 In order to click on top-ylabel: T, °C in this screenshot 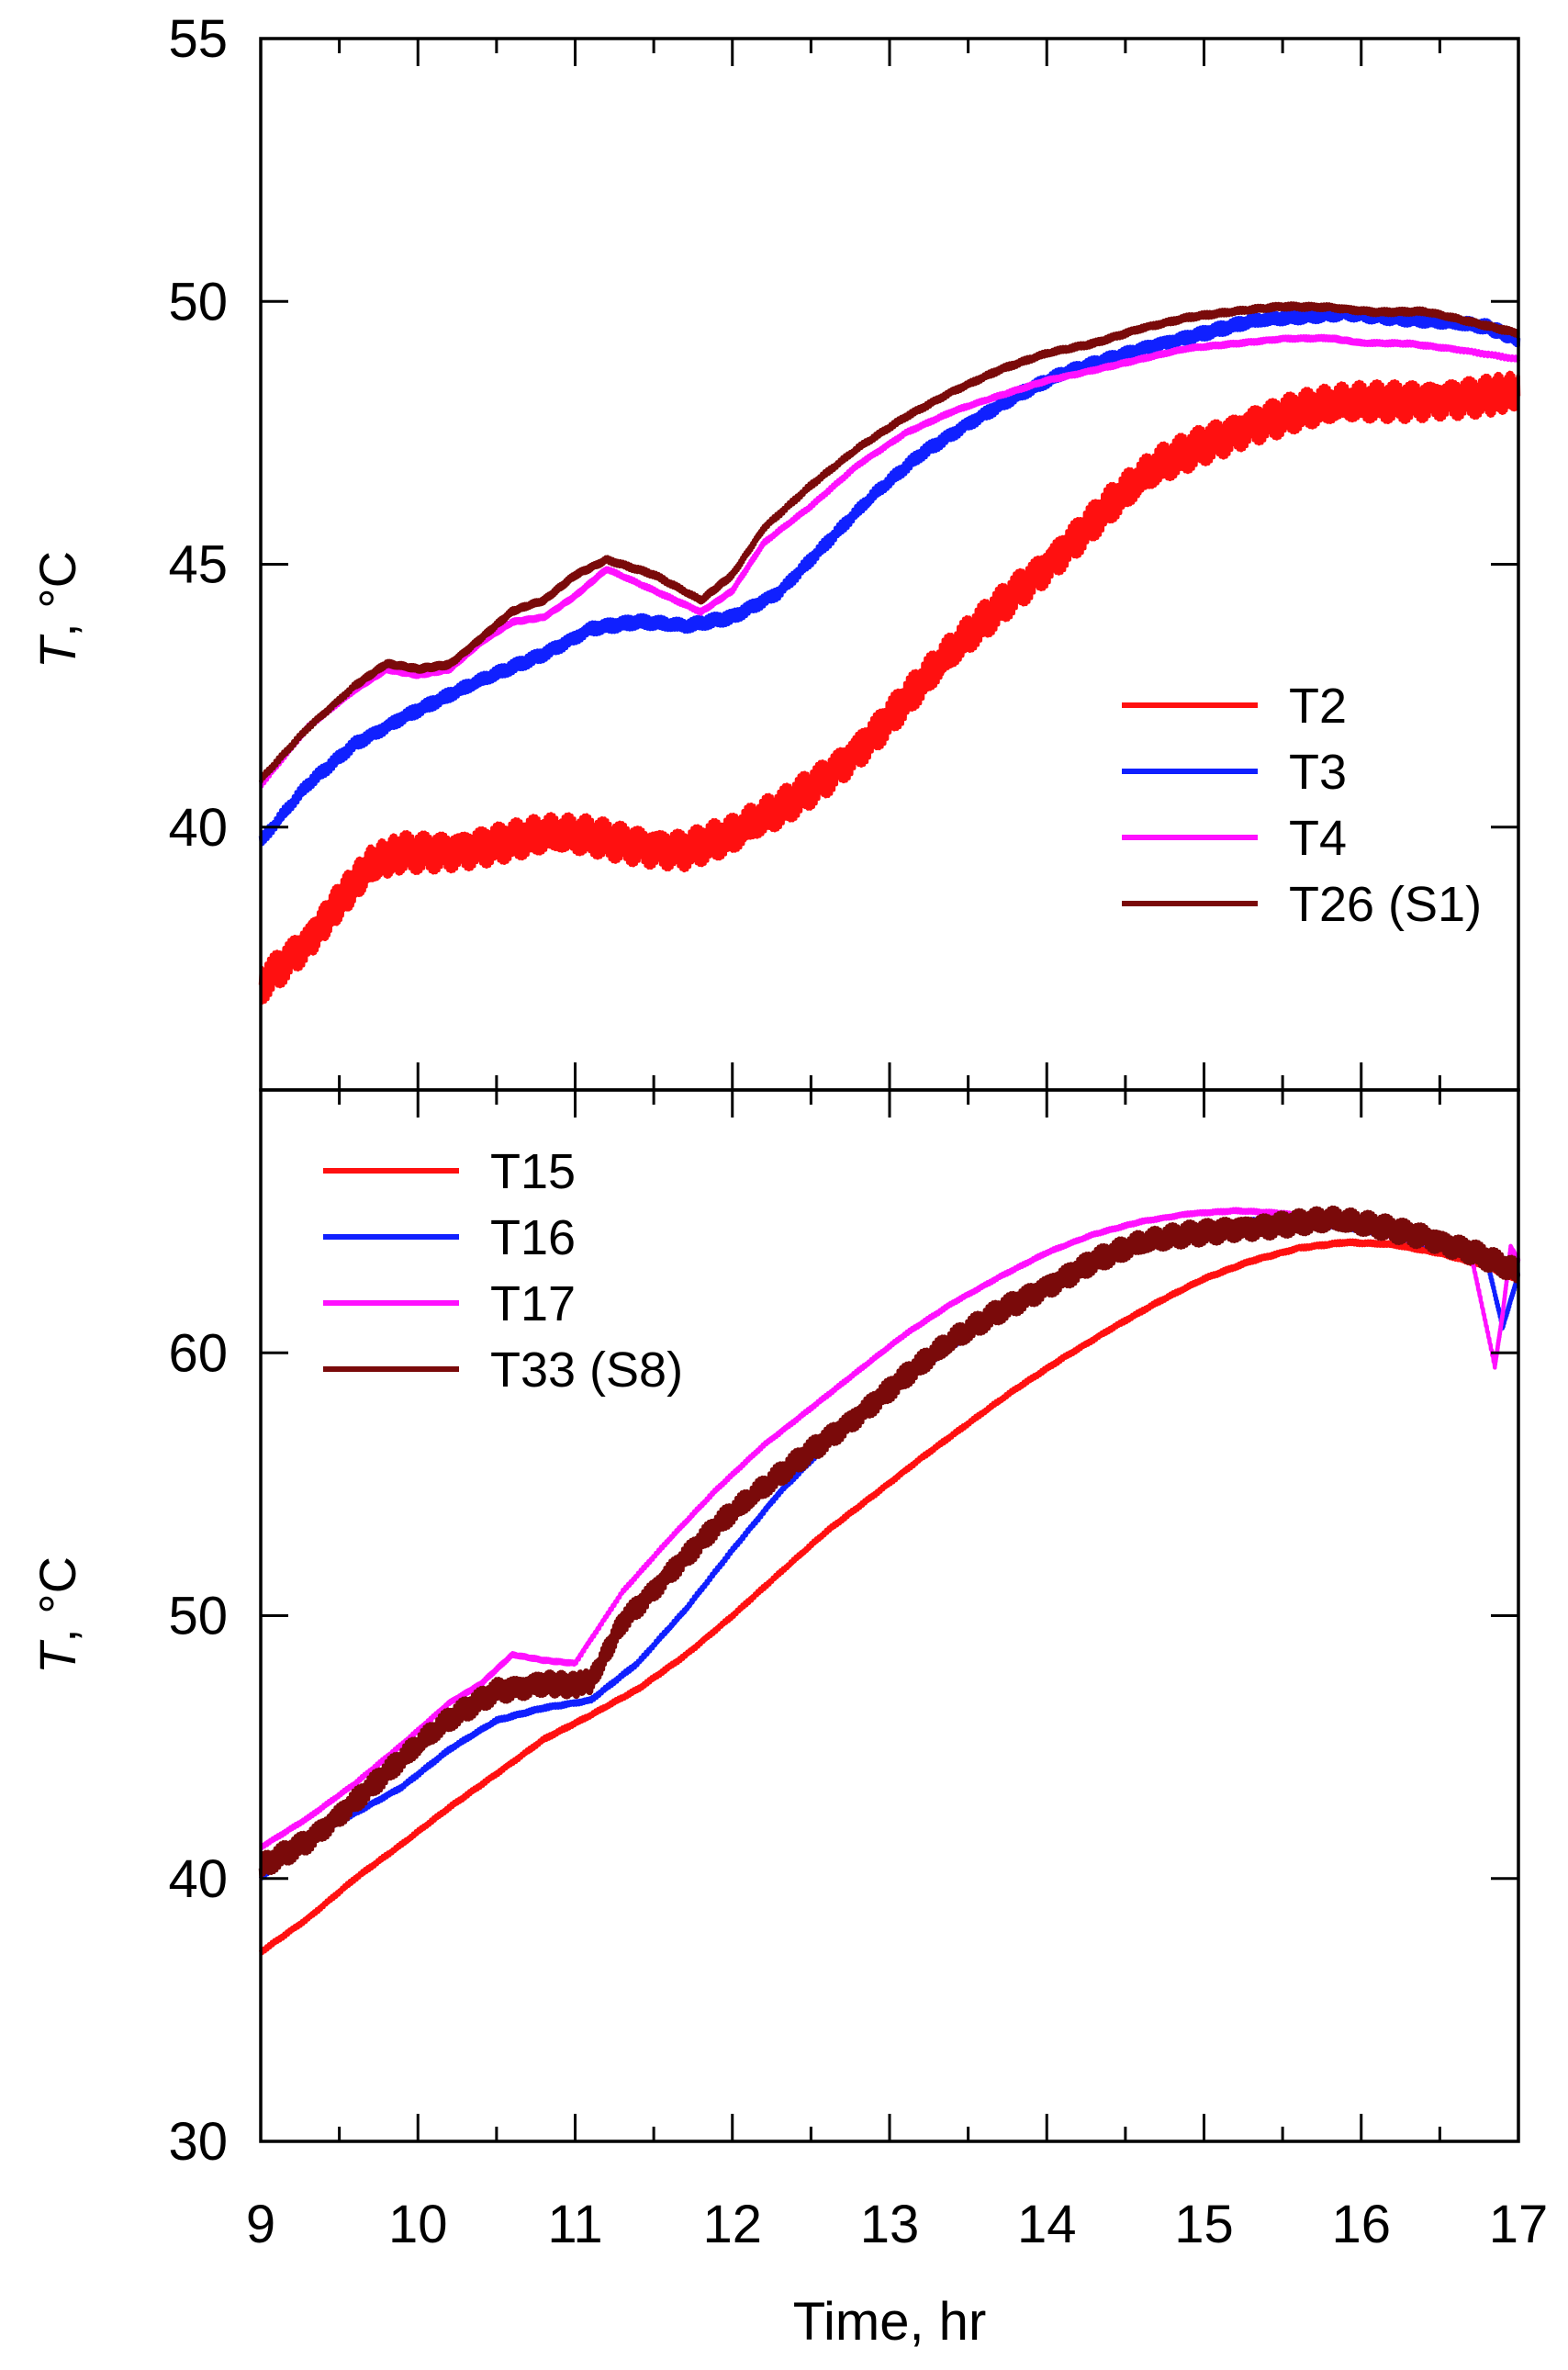, I will do `click(57, 609)`.